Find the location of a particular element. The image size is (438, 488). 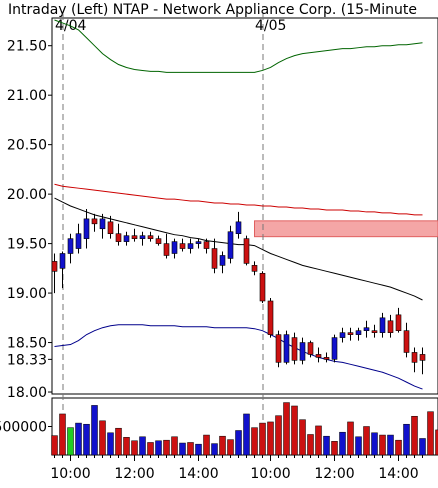

price-y-tick-label: 18.00 is located at coordinates (27, 393).